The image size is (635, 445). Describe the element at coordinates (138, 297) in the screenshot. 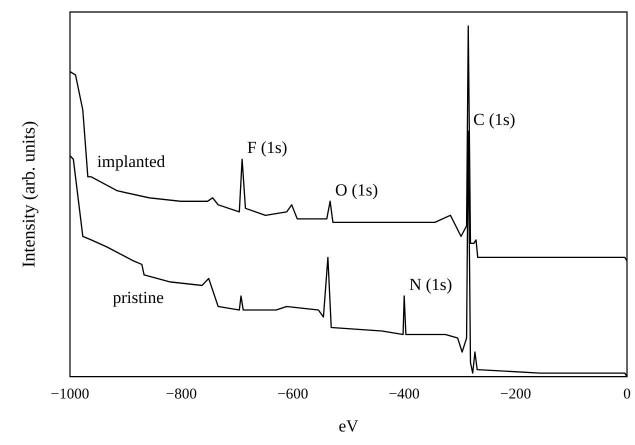

I see `series-label: pristine` at that location.